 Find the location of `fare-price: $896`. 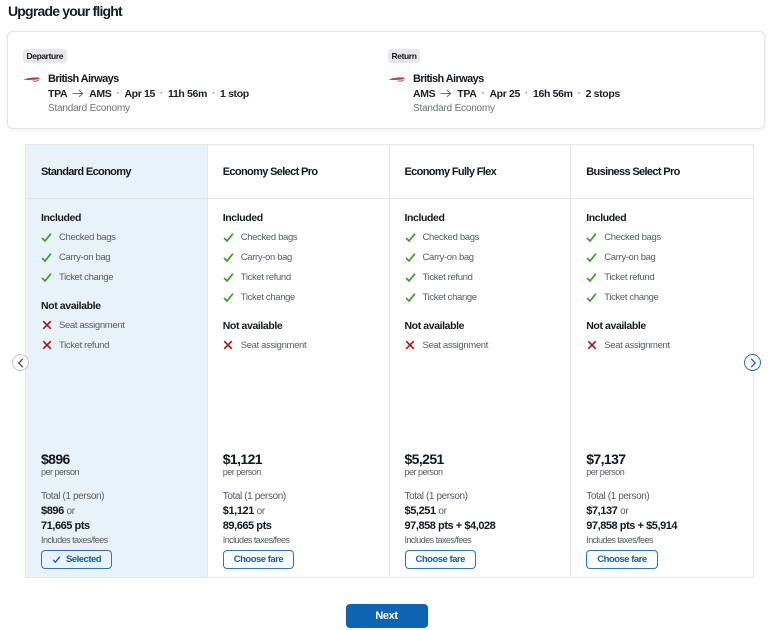

fare-price: $896 is located at coordinates (55, 459).